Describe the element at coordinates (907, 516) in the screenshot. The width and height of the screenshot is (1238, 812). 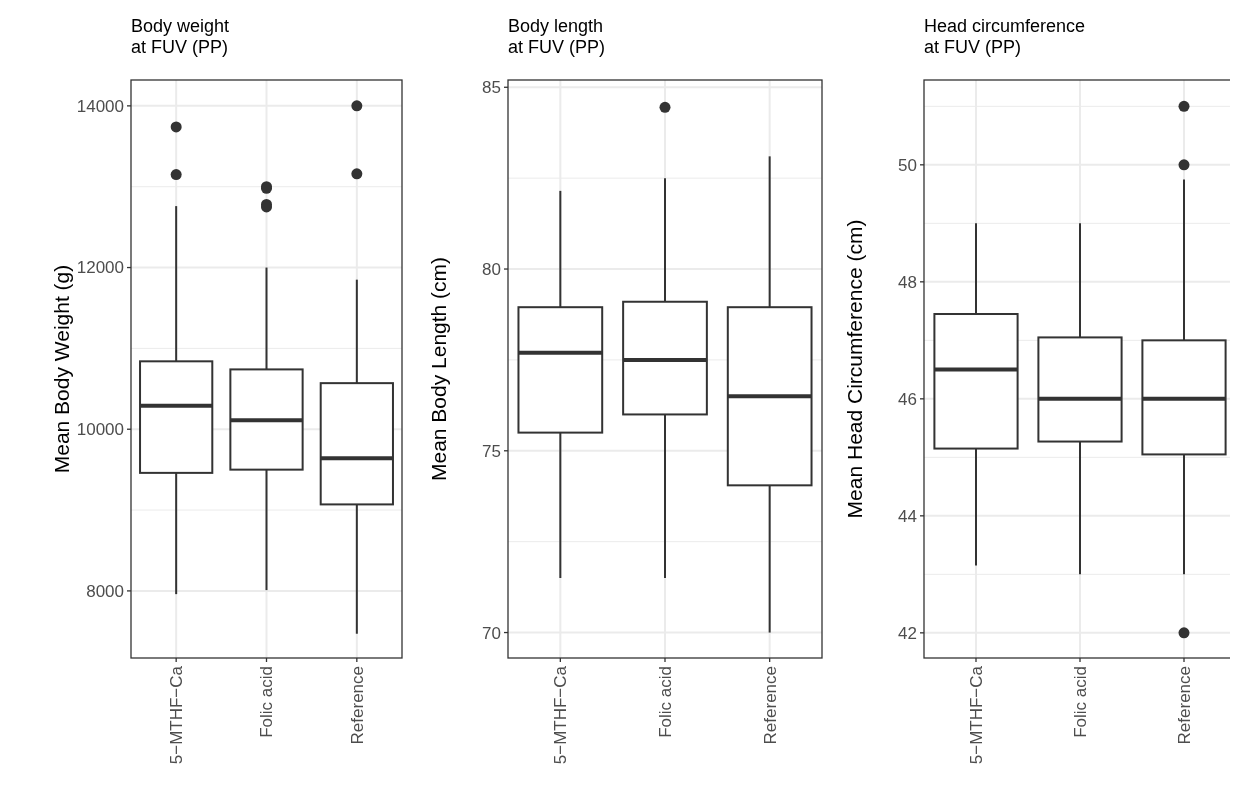
I see `y-tick-label: 44` at that location.